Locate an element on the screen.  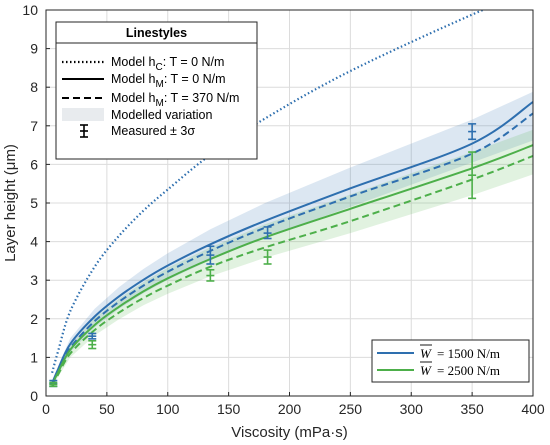
legend-label-rest: : T = 370 N/m is located at coordinates (202, 98).